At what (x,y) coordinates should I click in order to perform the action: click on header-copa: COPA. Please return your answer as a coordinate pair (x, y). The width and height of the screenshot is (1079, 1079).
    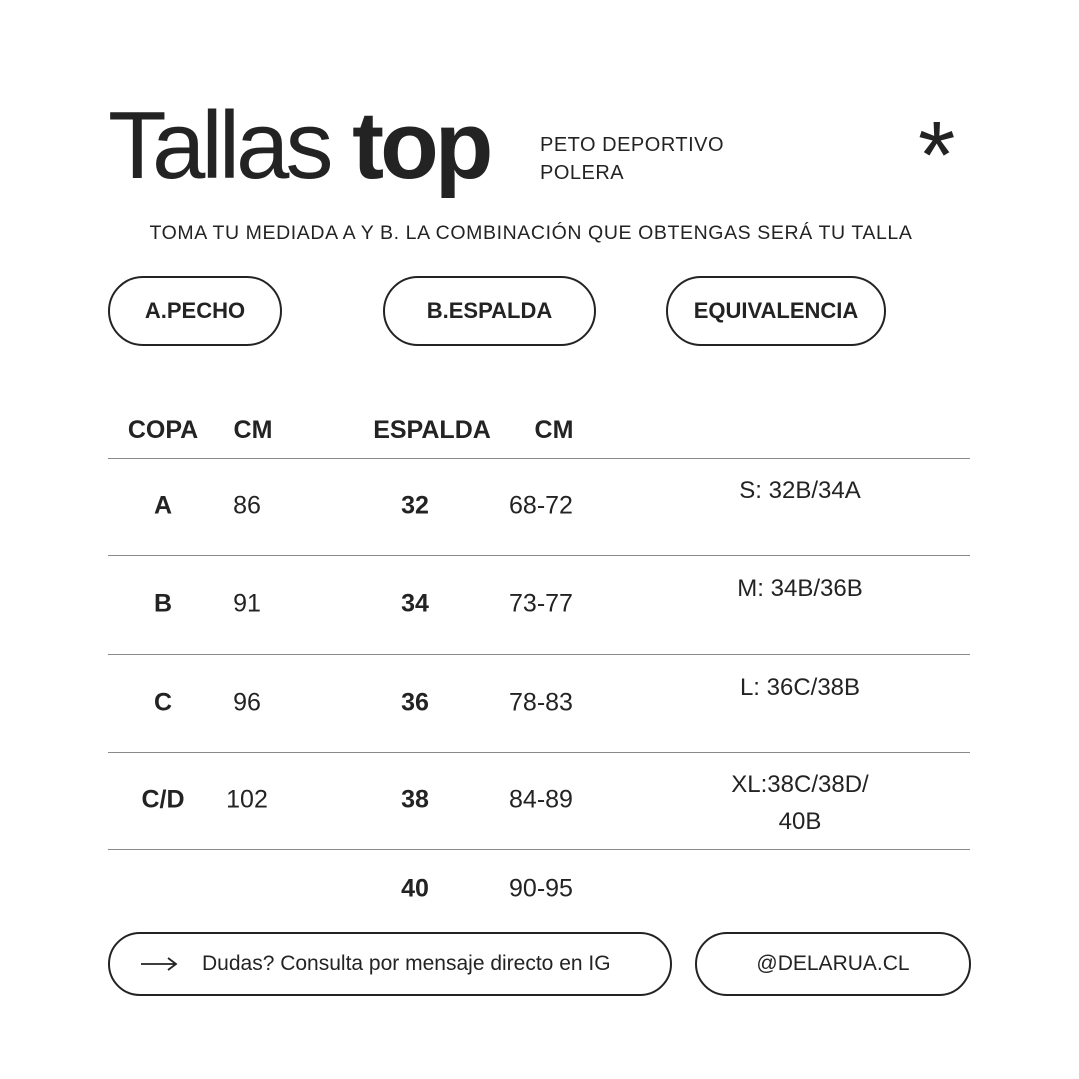
    Looking at the image, I should click on (163, 430).